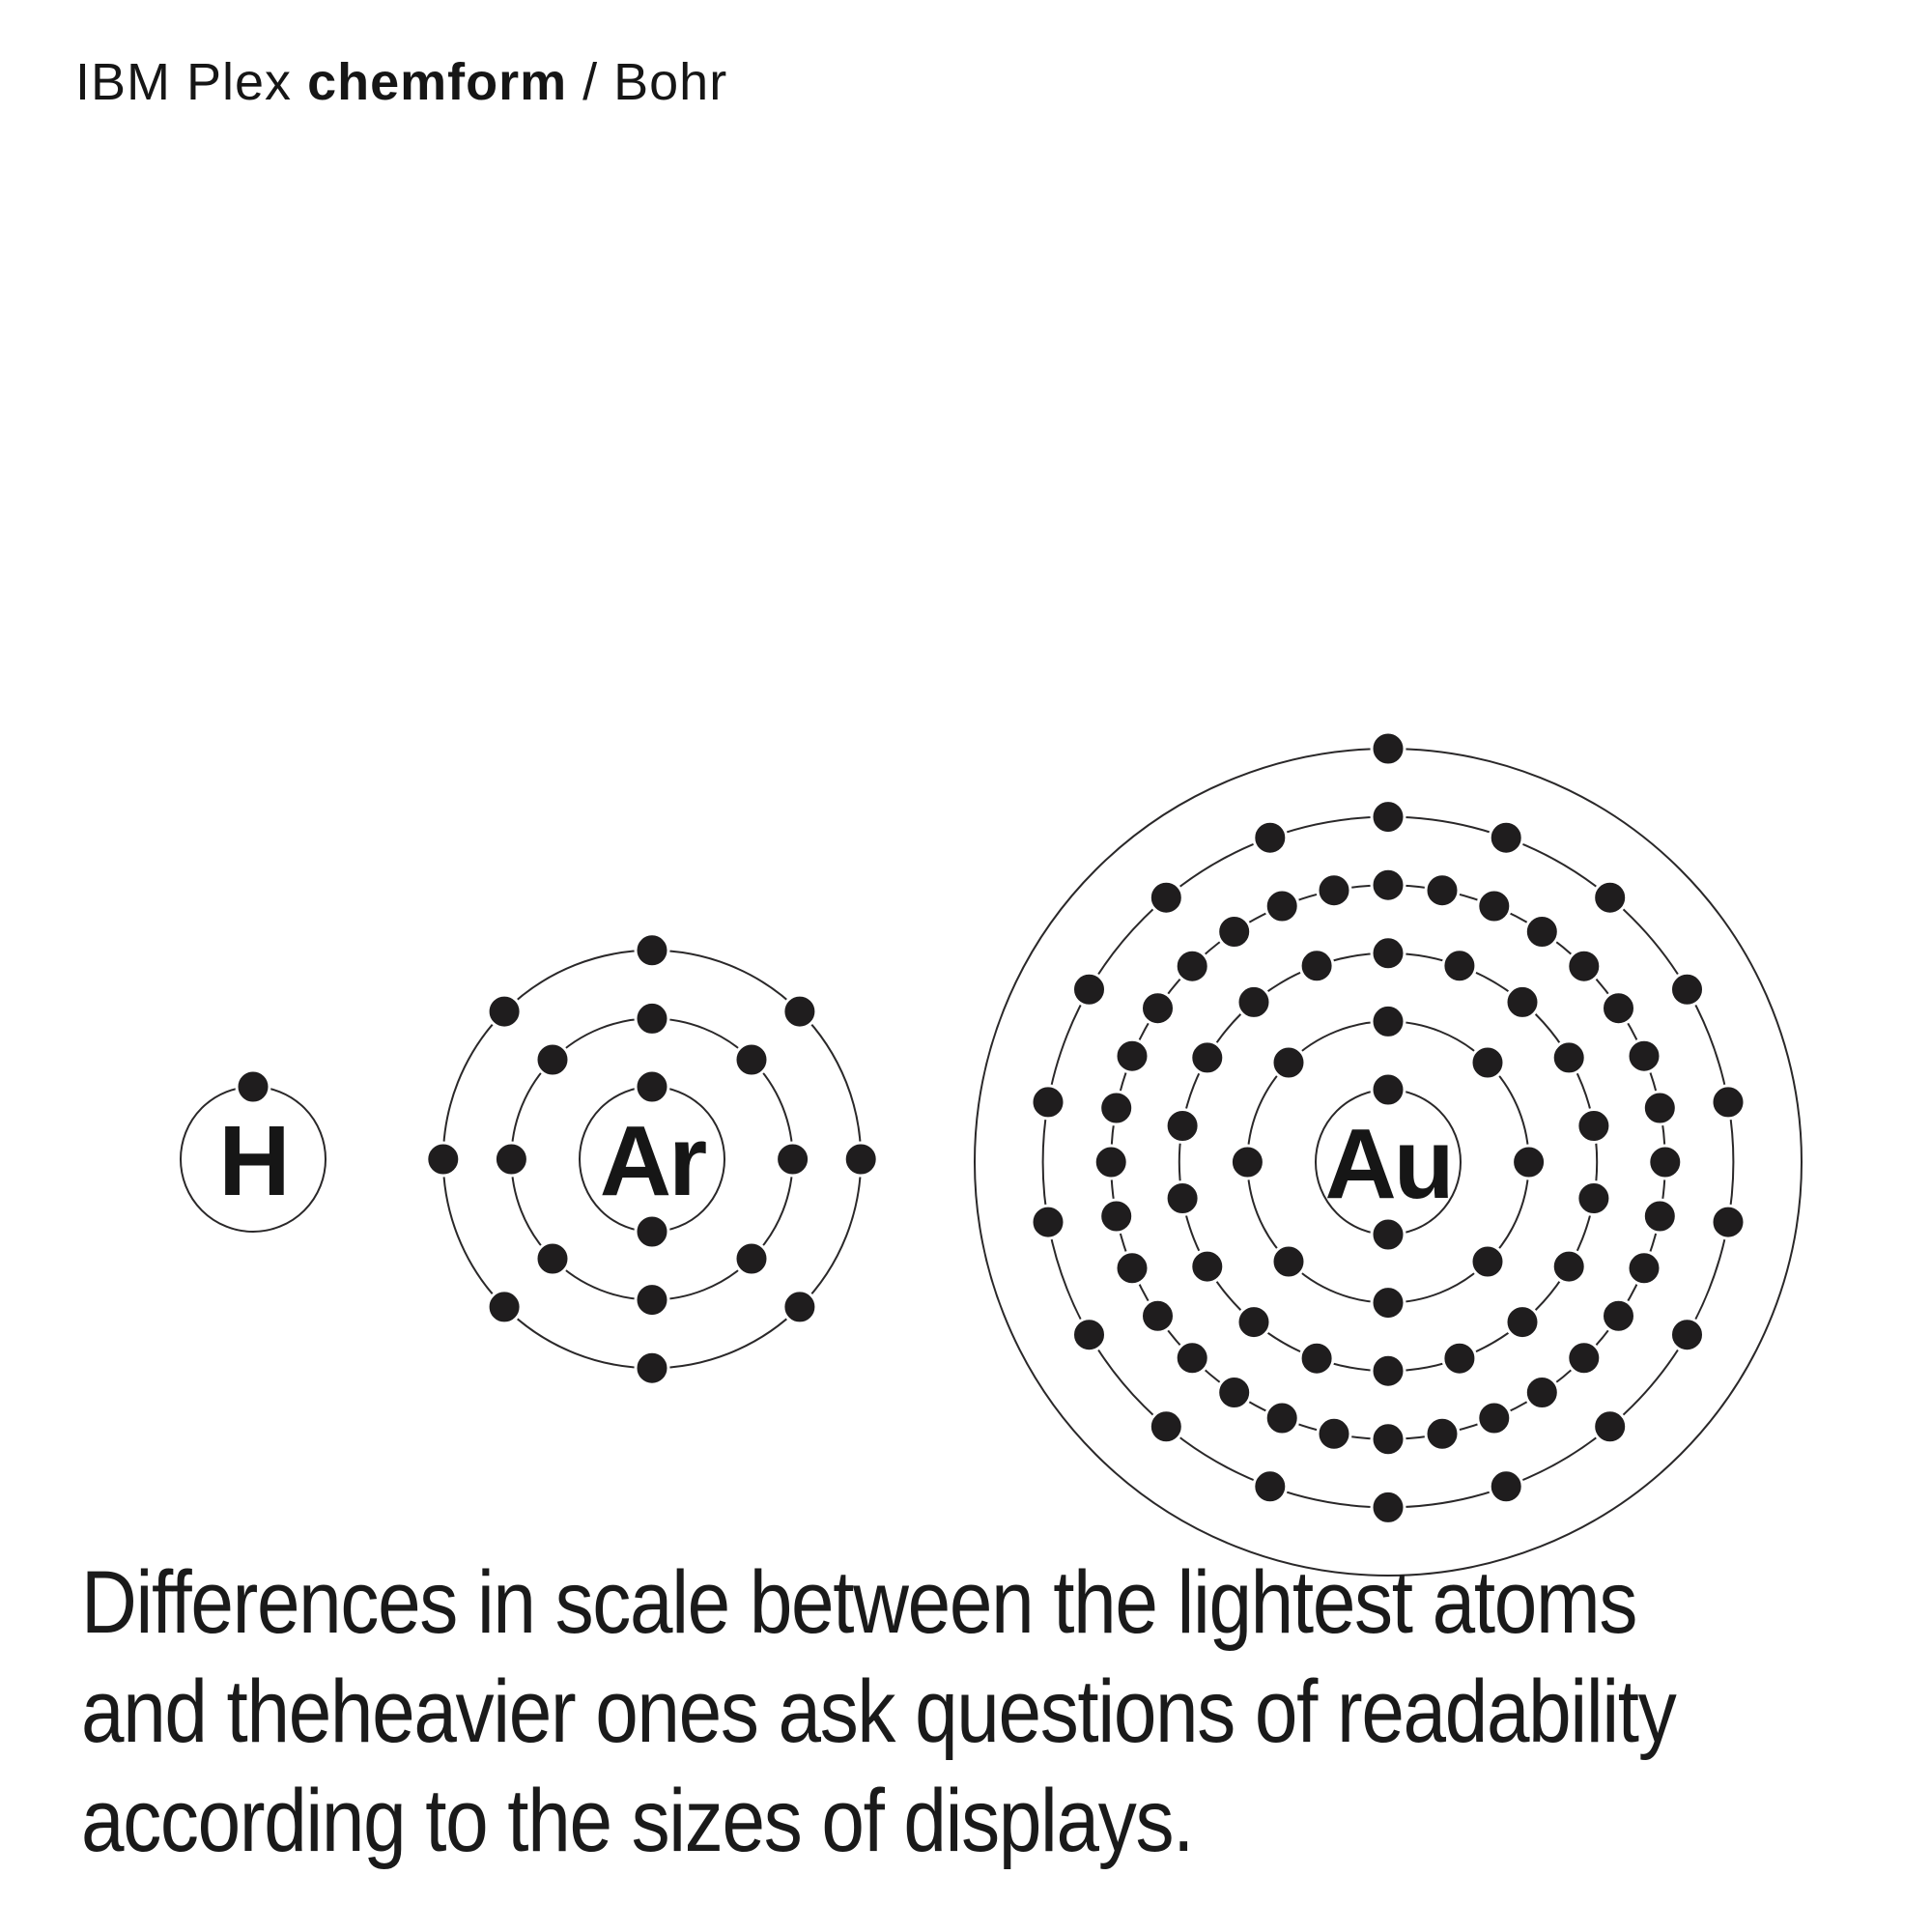  I want to click on element-symbol: Ar, so click(653, 1160).